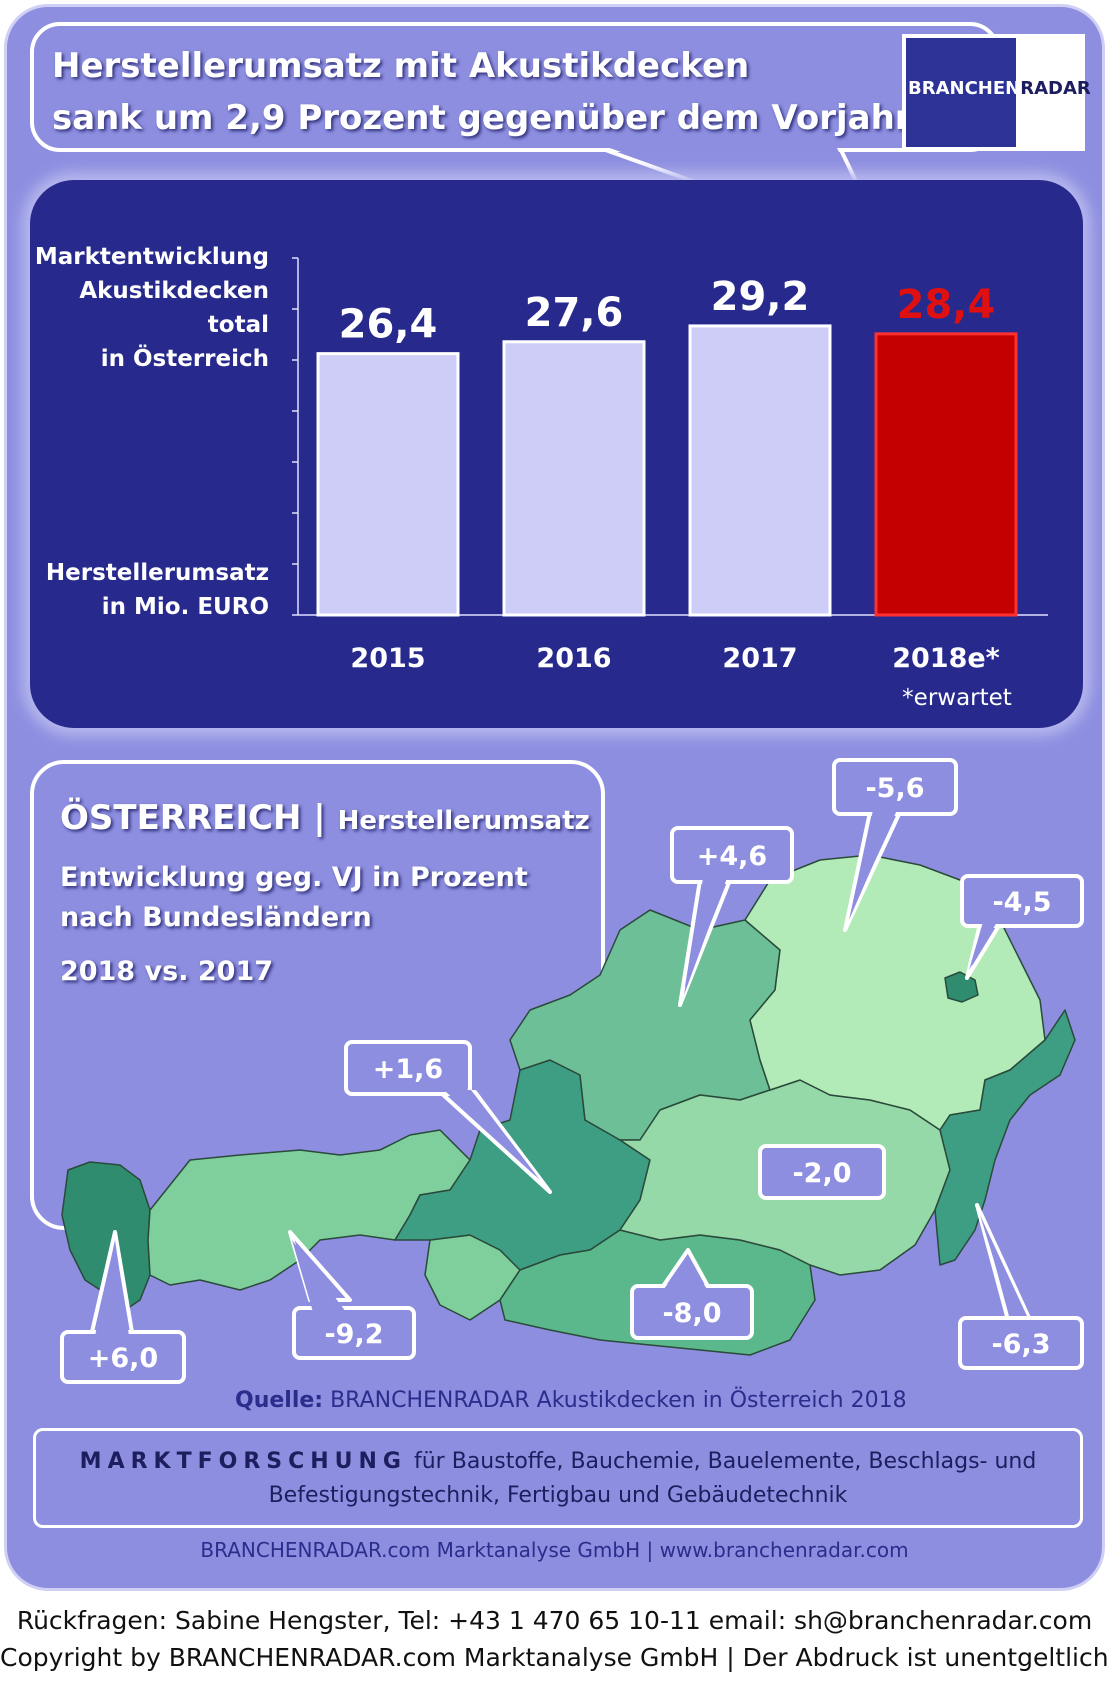  What do you see at coordinates (167, 971) in the screenshot?
I see `map-subtitle-line-3: 2018 vs. 2017` at bounding box center [167, 971].